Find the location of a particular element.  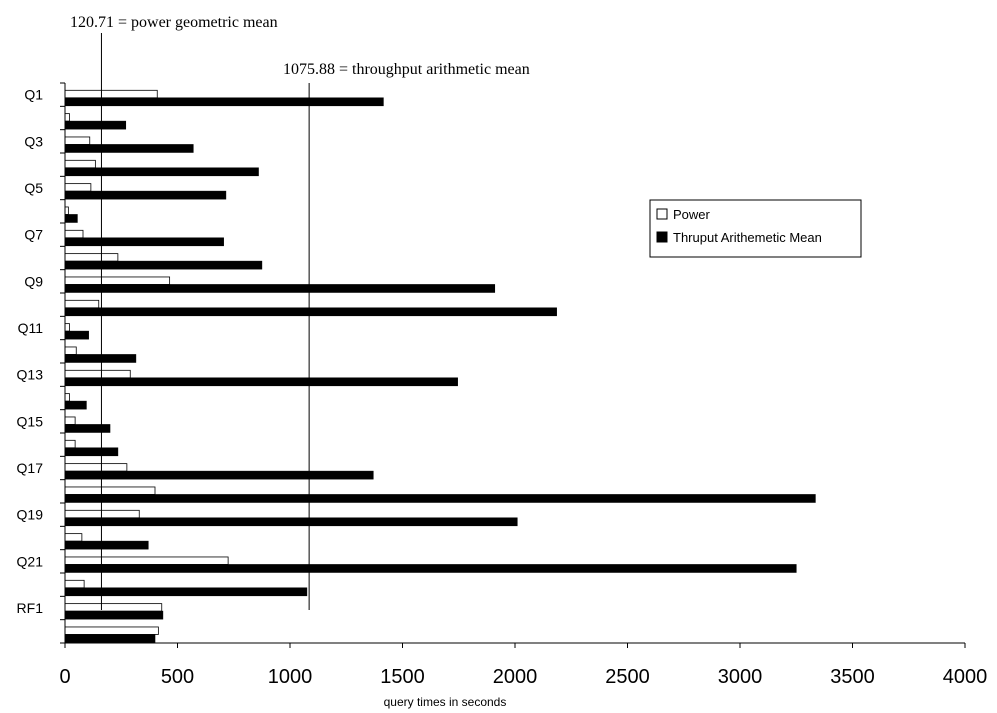

y-tick-label-q13: Q13 is located at coordinates (30, 375).